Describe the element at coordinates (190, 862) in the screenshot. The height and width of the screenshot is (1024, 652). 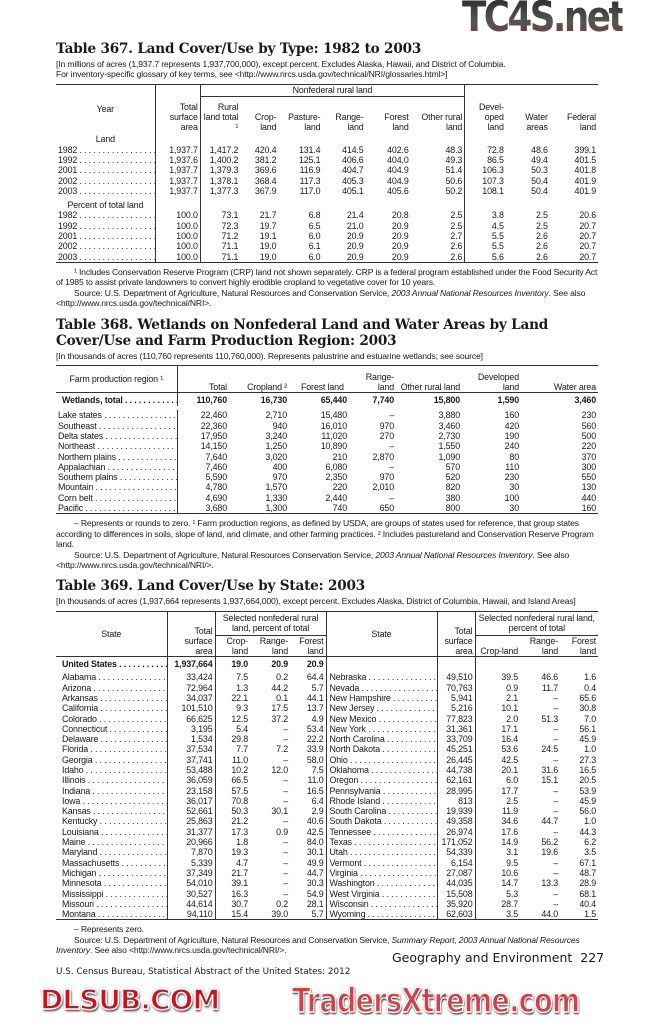
I see `cell: 5,339` at that location.